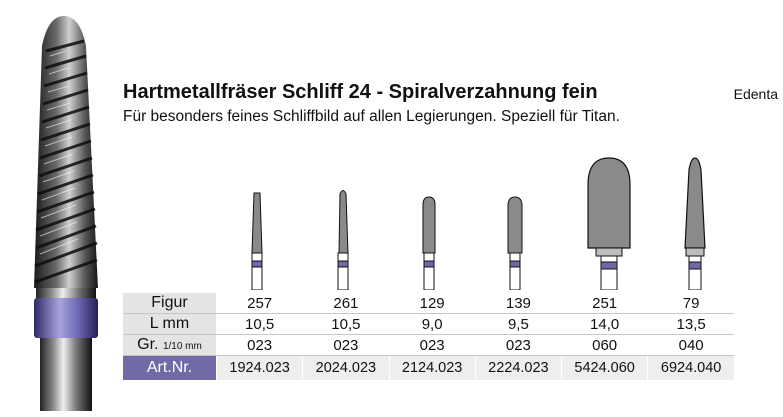 This screenshot has height=417, width=783. I want to click on row-label-art-nr: Art.Nr., so click(170, 367).